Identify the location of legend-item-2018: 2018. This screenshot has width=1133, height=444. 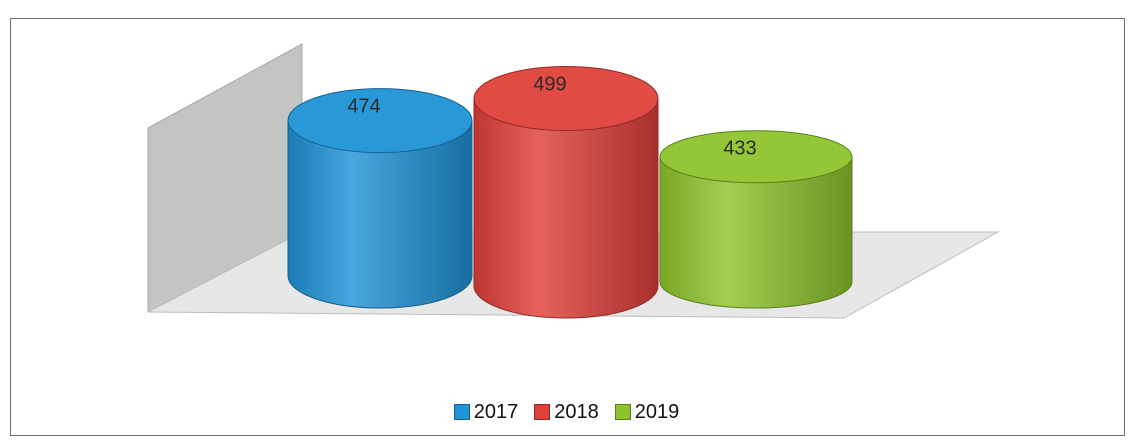
(566, 412).